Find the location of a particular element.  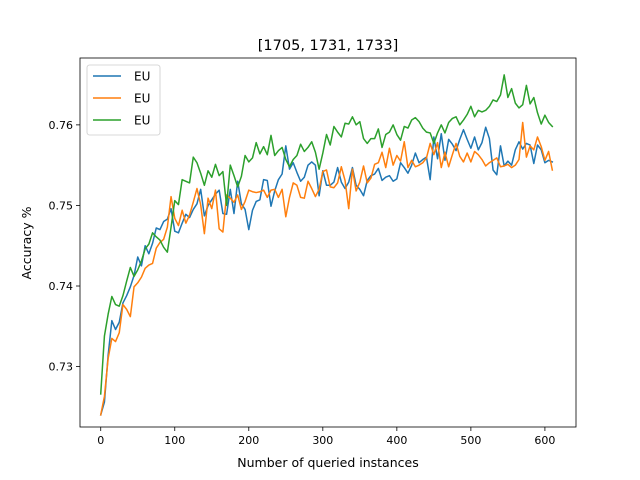

y-tick-label: 0.76 is located at coordinates (61, 125).